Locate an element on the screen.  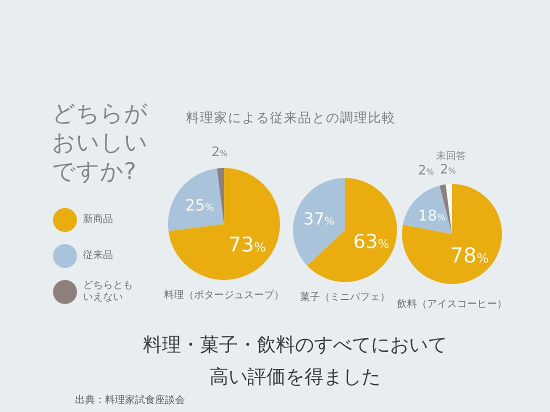
source-note: 出典：料理家試食座談会 is located at coordinates (130, 401).